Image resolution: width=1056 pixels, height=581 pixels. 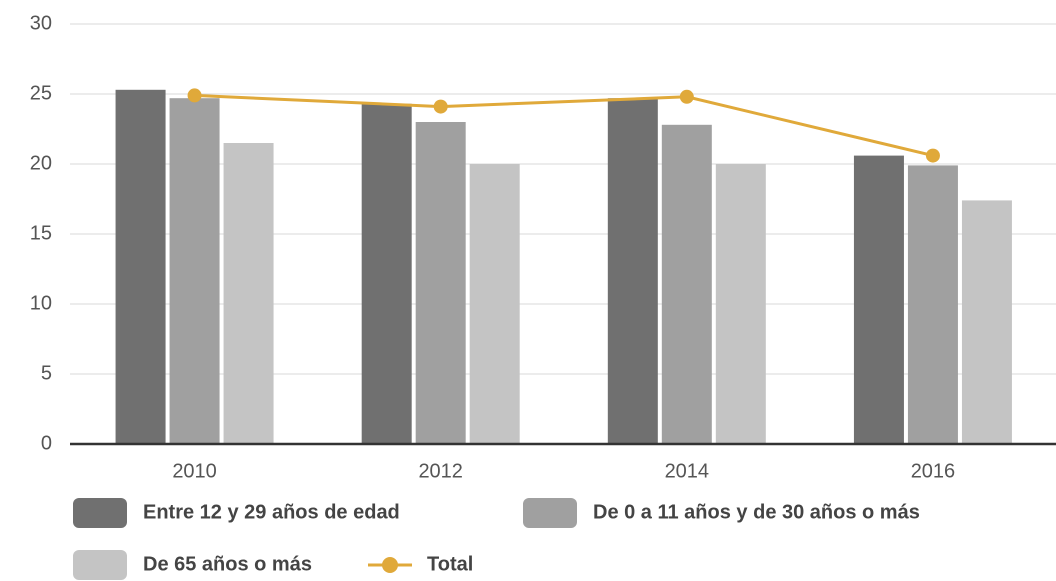 What do you see at coordinates (41, 163) in the screenshot?
I see `y-tick-label: 20` at bounding box center [41, 163].